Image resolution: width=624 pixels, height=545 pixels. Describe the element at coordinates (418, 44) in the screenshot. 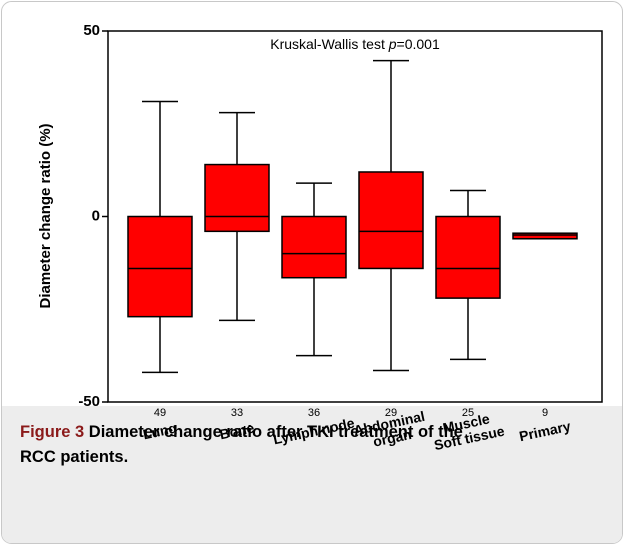

I see `annotation-value: =0.001` at that location.